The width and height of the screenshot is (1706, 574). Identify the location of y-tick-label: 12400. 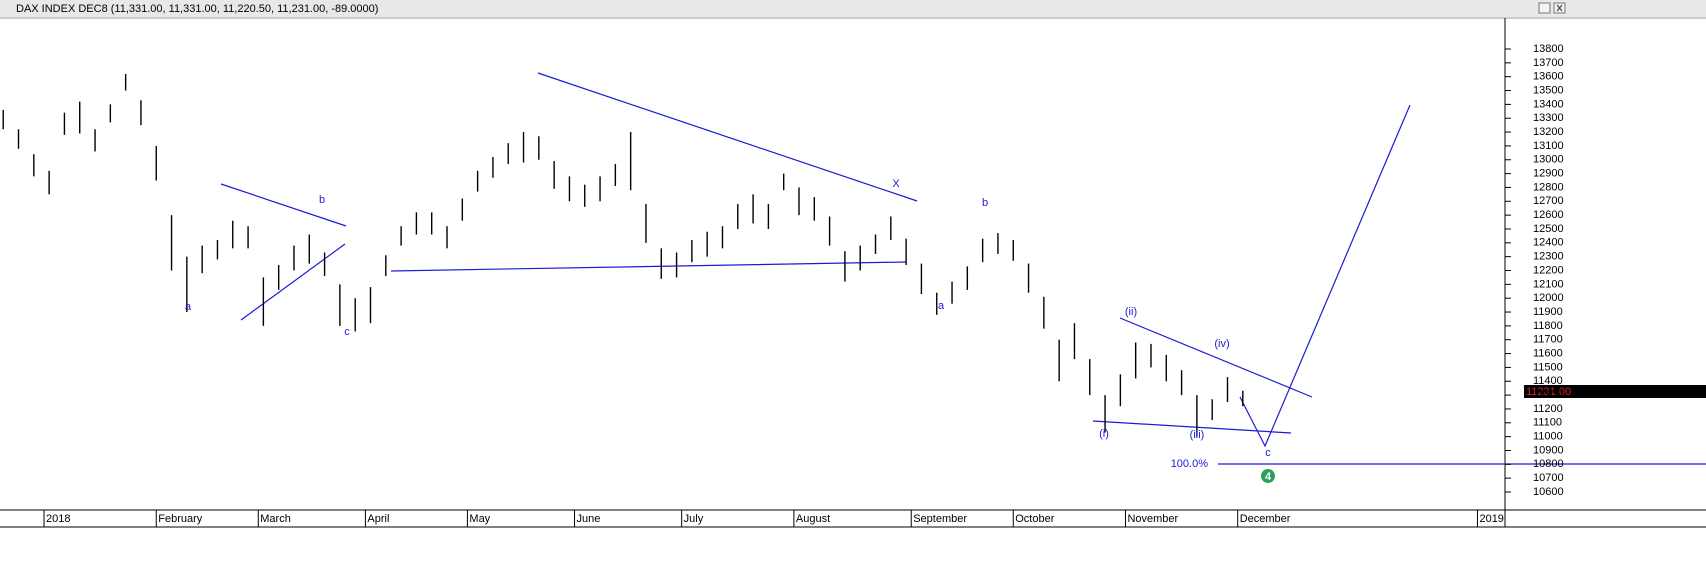
(1548, 243).